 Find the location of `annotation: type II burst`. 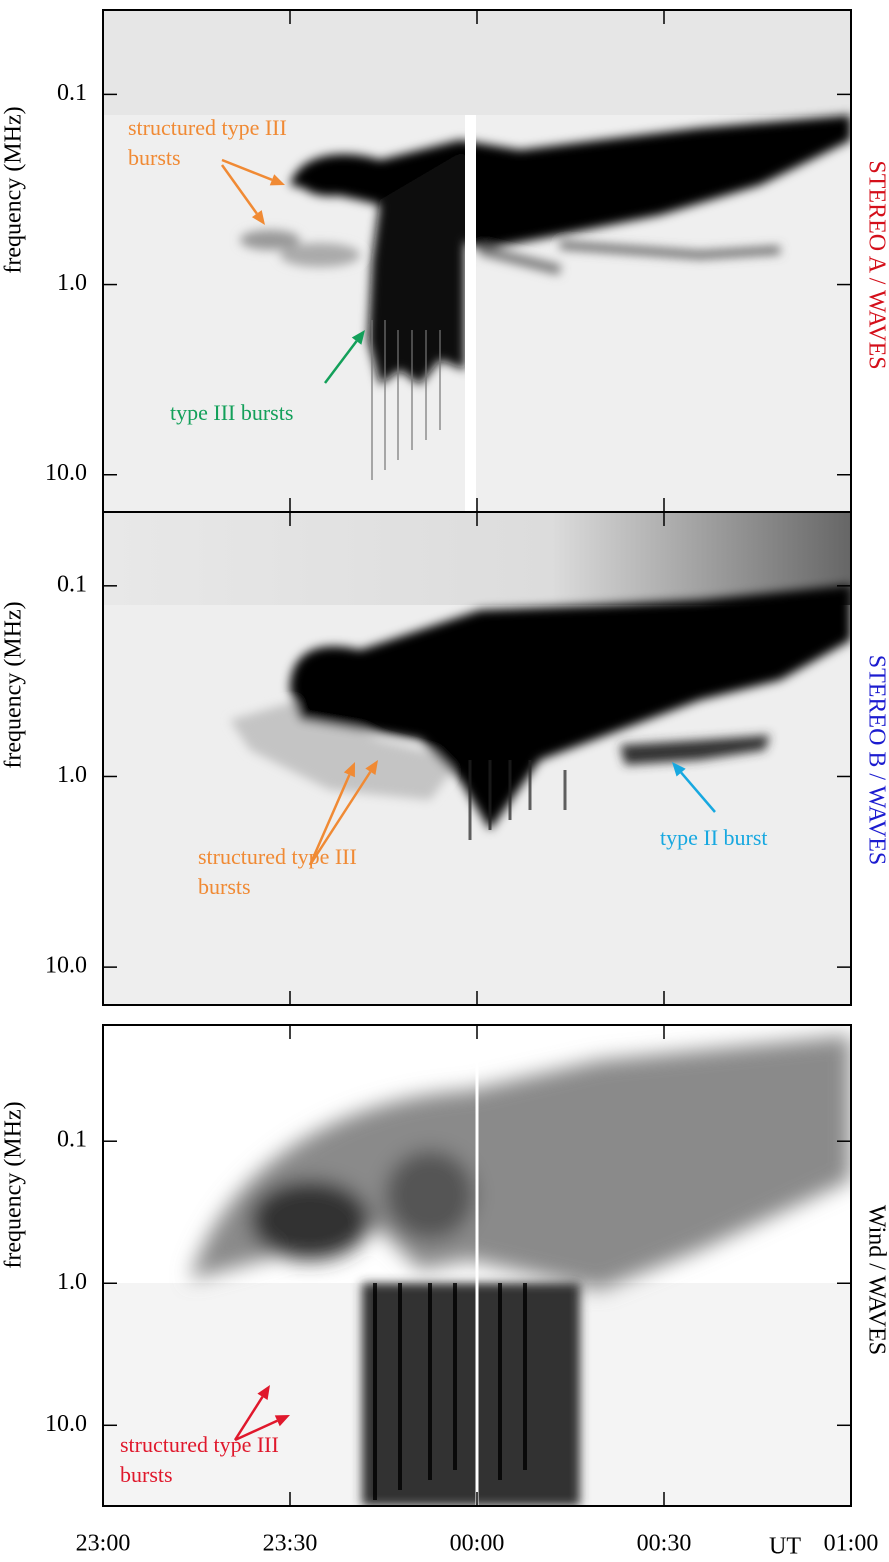

annotation: type II burst is located at coordinates (714, 837).